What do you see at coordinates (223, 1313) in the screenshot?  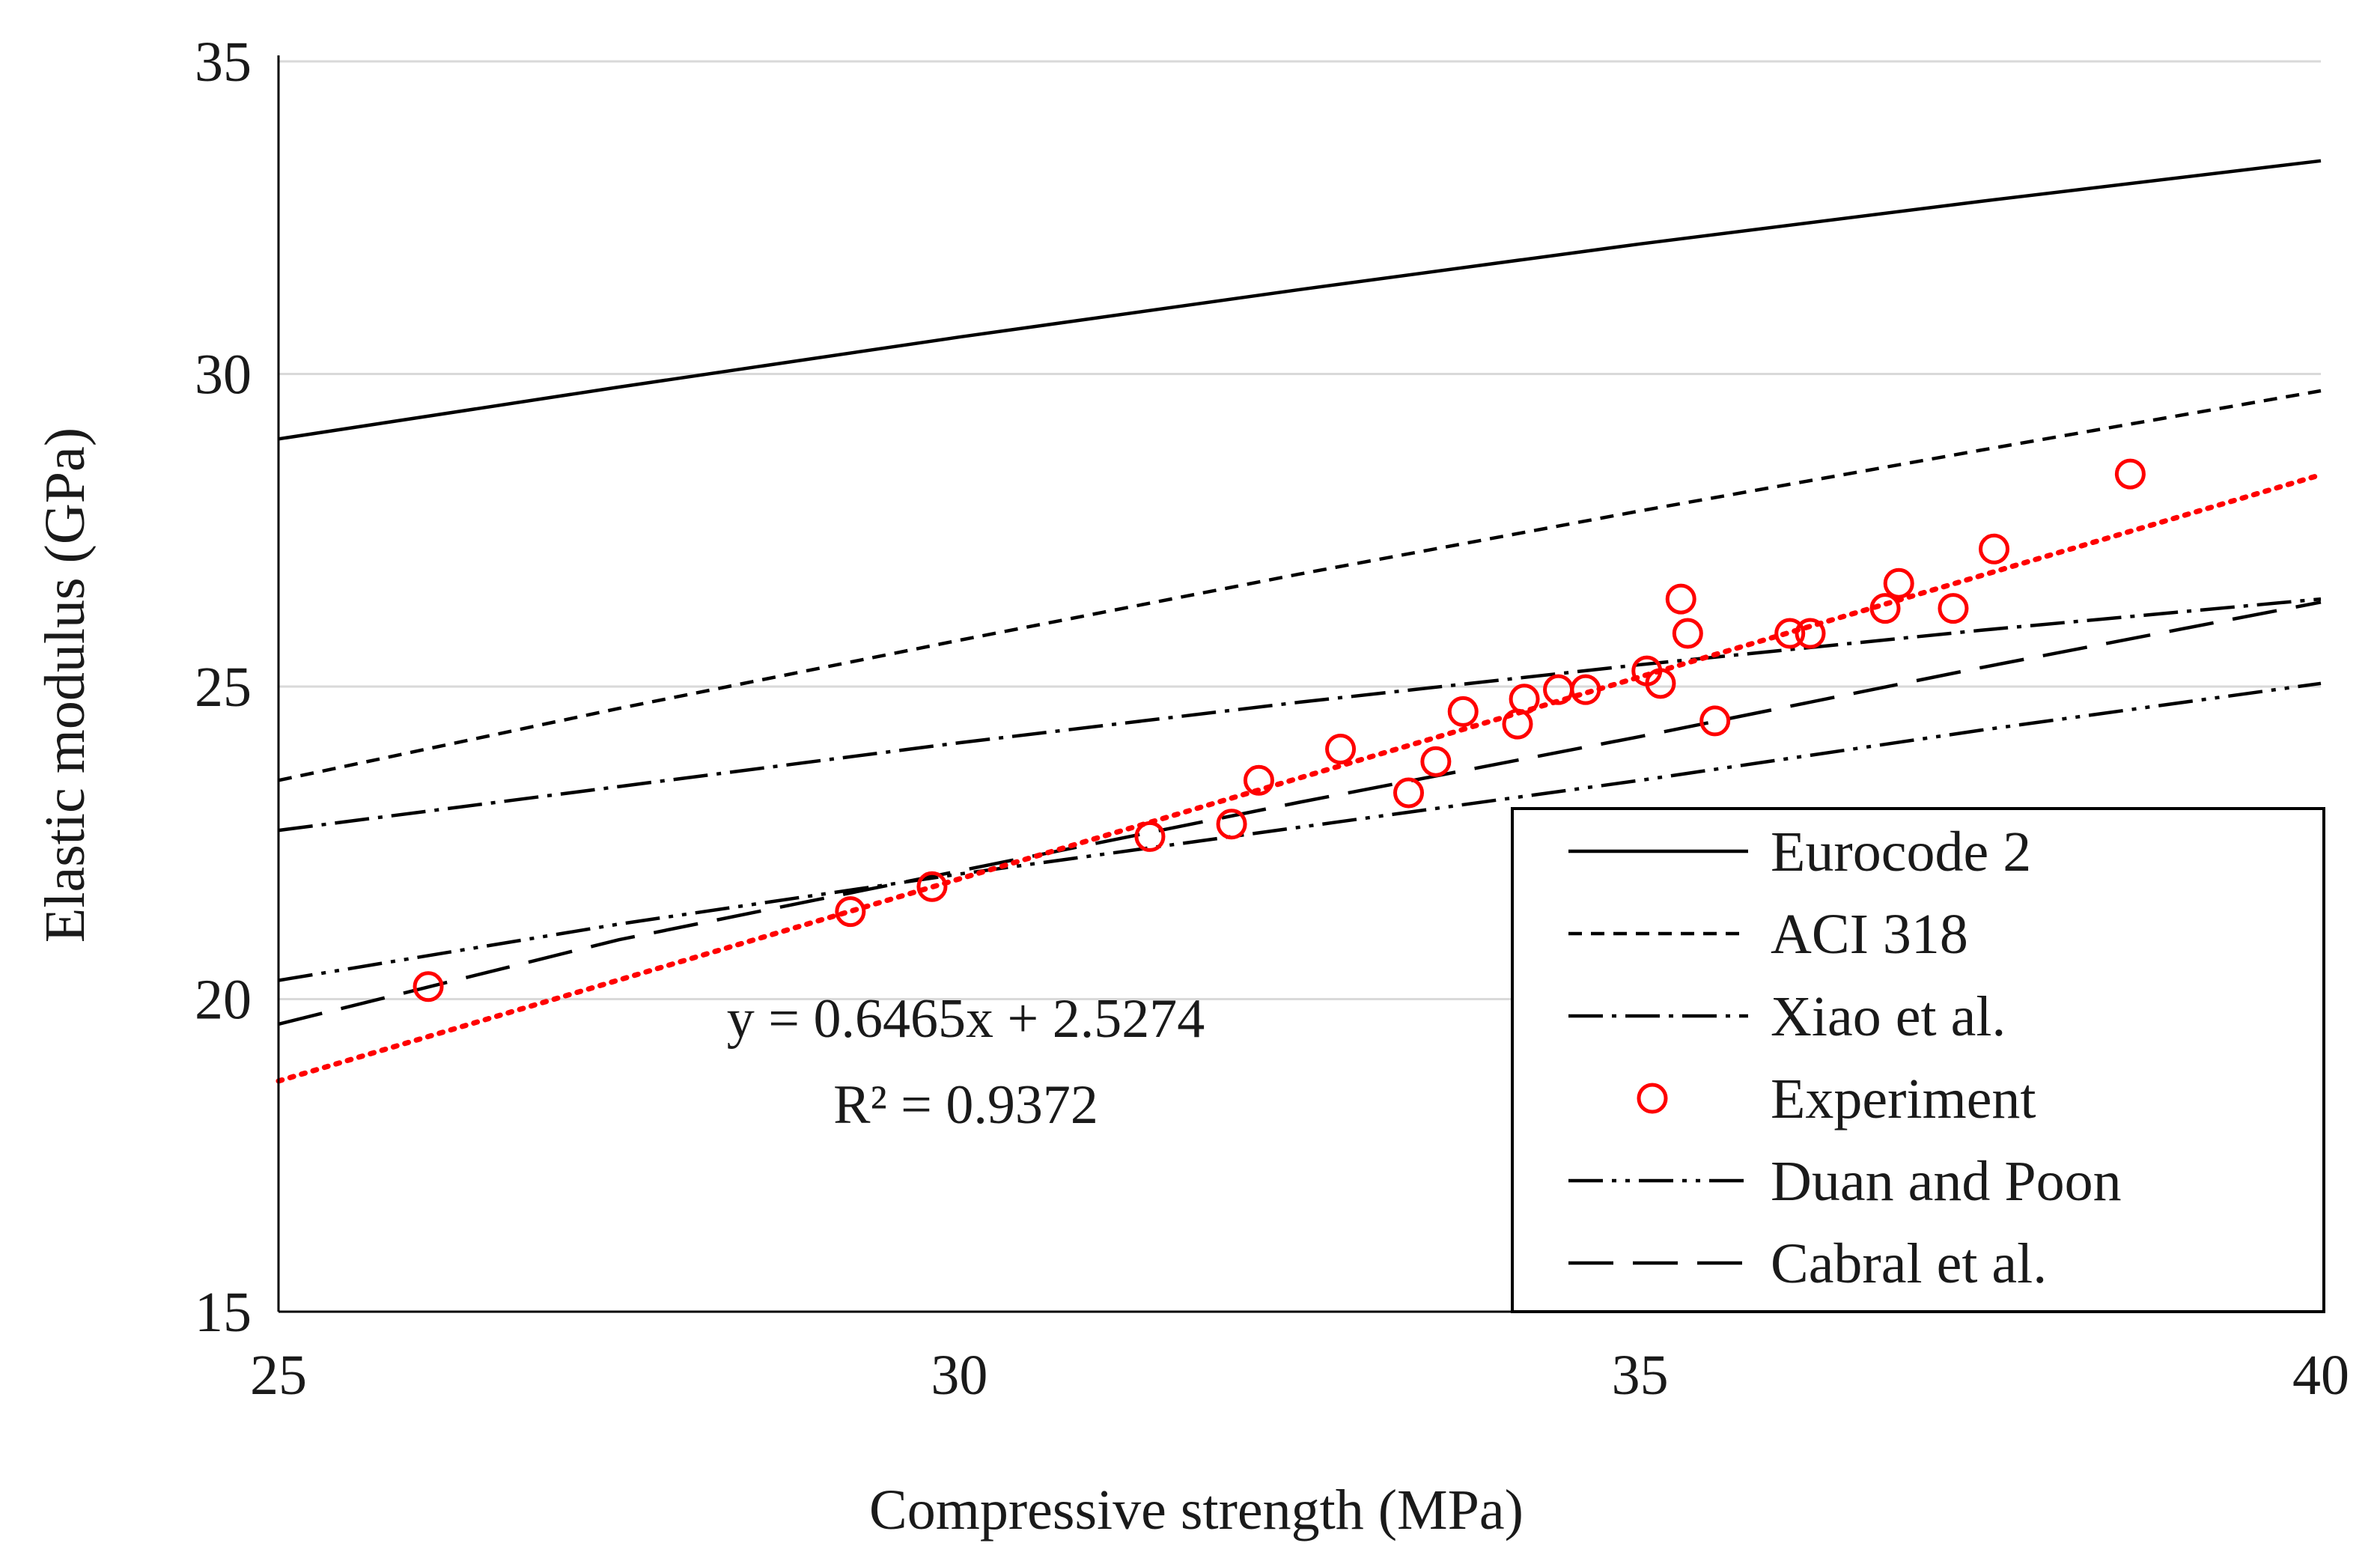 I see `y-tick-label-15: 15` at bounding box center [223, 1313].